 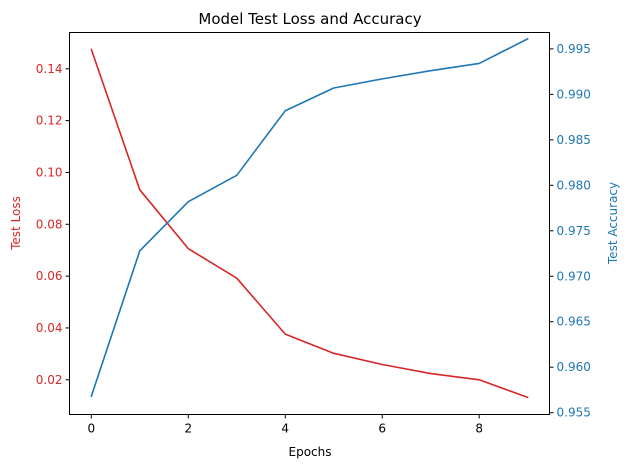 What do you see at coordinates (91, 429) in the screenshot?
I see `x-tick-label: 0` at bounding box center [91, 429].